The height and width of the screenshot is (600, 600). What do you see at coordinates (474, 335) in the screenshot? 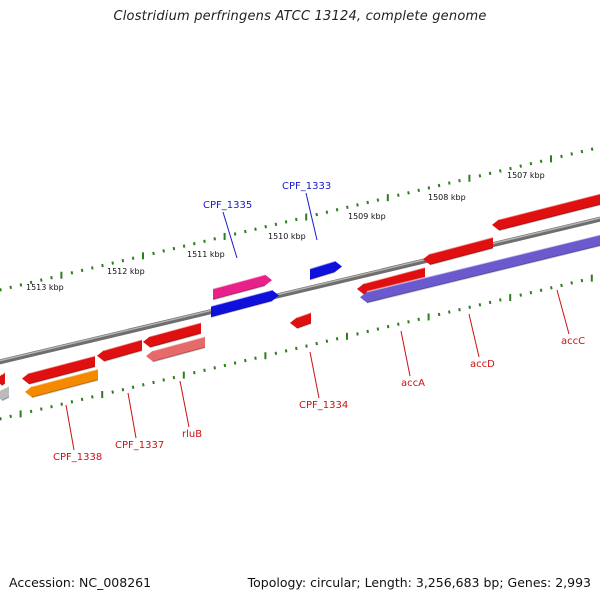
I see `callout-accd` at bounding box center [474, 335].